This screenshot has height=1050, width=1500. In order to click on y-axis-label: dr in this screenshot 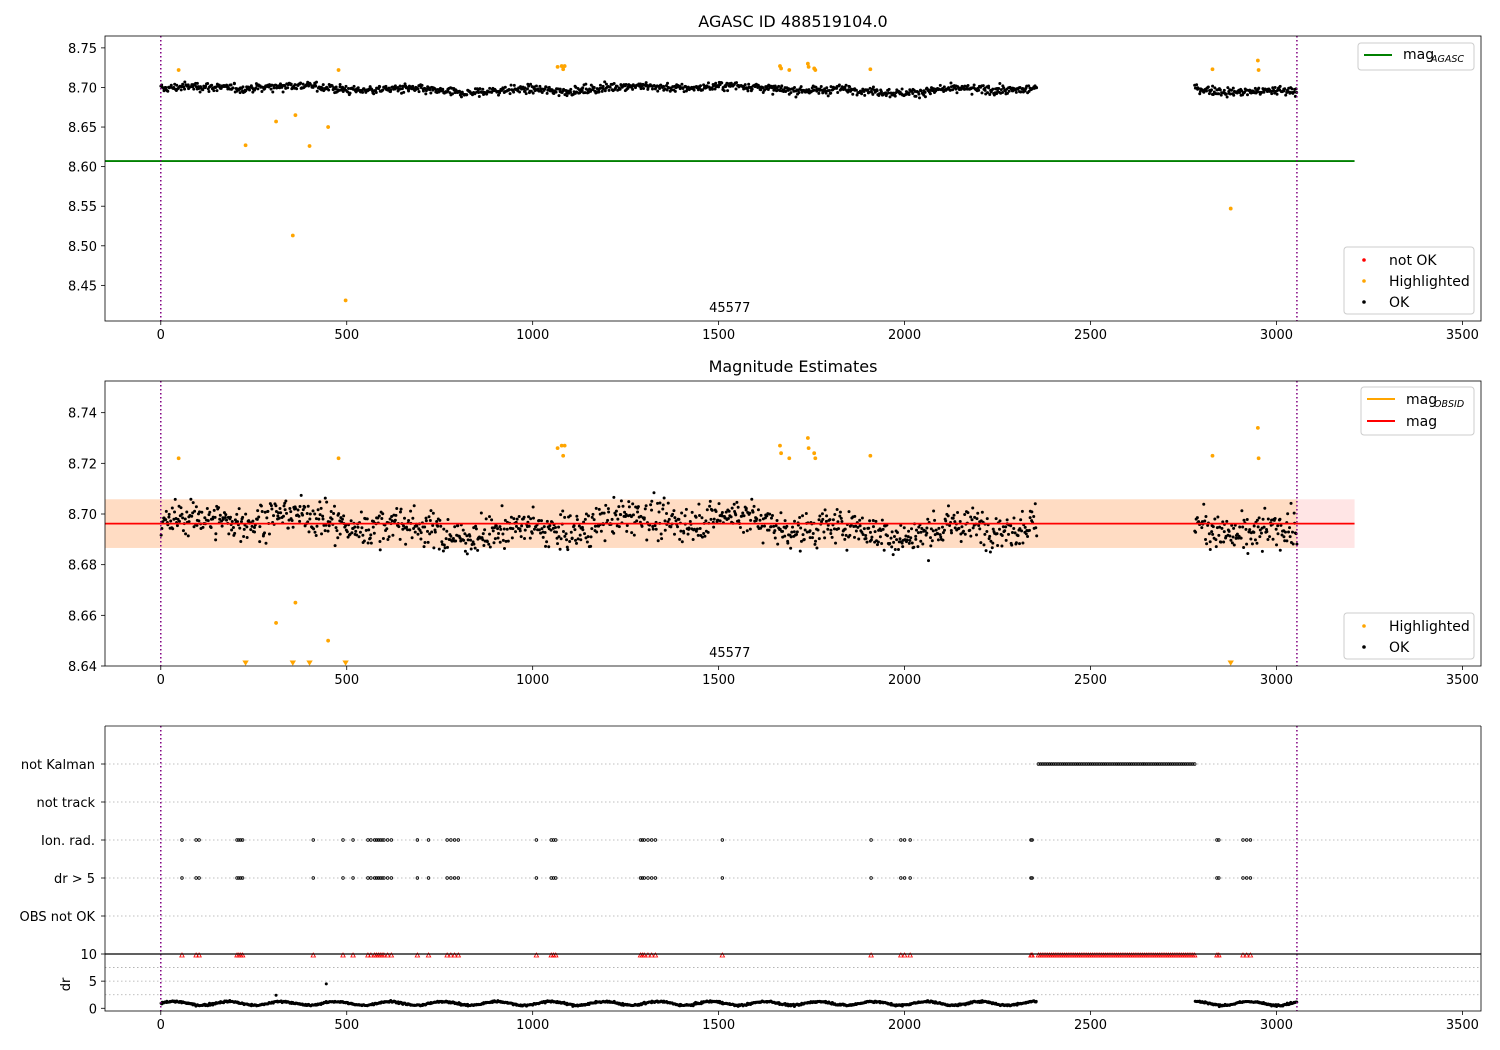, I will do `click(66, 984)`.